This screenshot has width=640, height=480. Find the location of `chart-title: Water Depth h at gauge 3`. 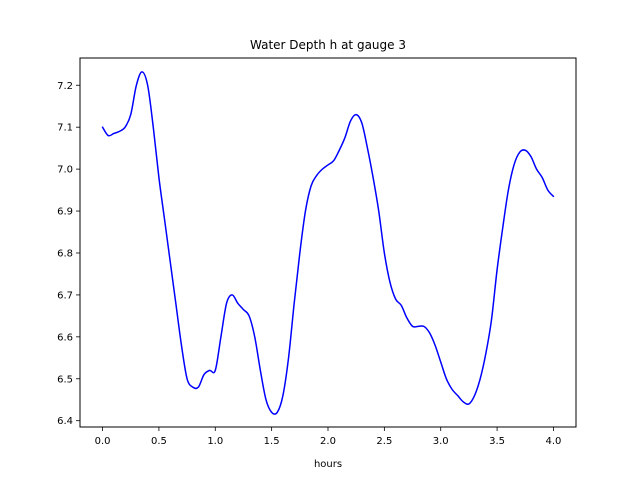

chart-title: Water Depth h at gauge 3 is located at coordinates (328, 45).